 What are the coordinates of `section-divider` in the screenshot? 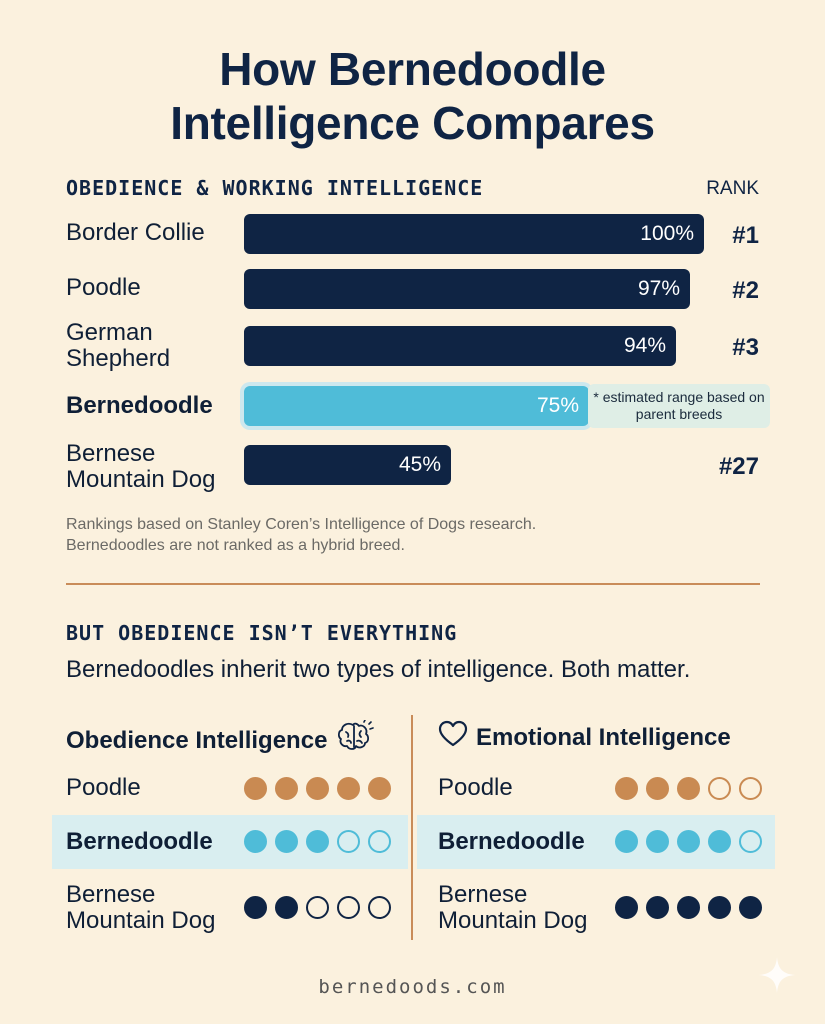 It's located at (413, 584).